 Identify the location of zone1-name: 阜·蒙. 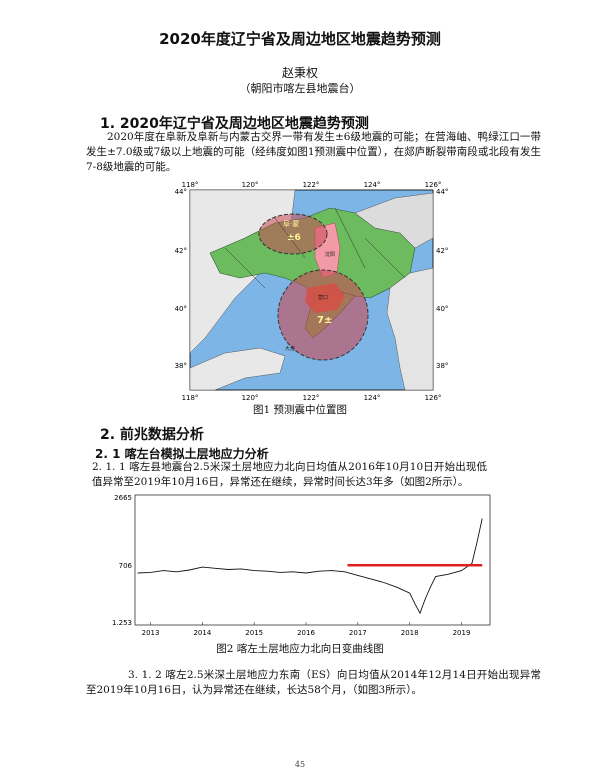
(291, 223).